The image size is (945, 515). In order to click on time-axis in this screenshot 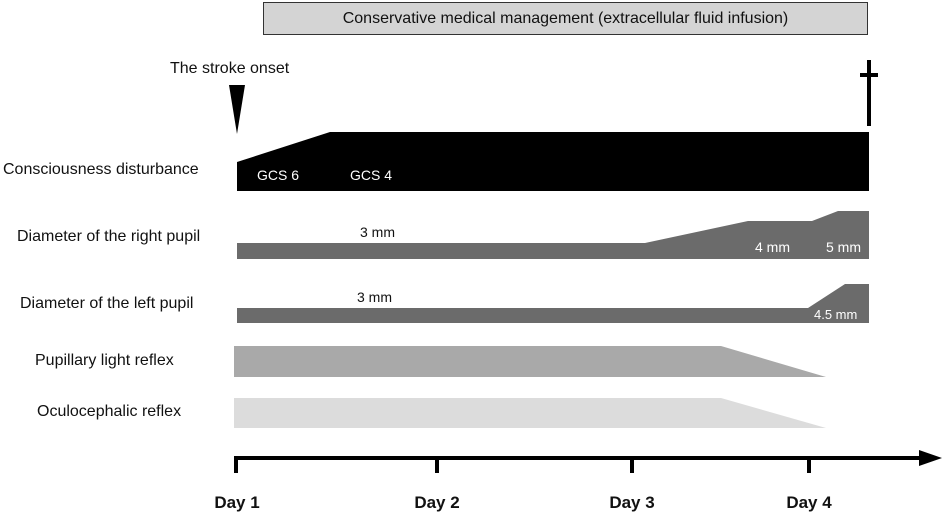, I will do `click(588, 461)`.